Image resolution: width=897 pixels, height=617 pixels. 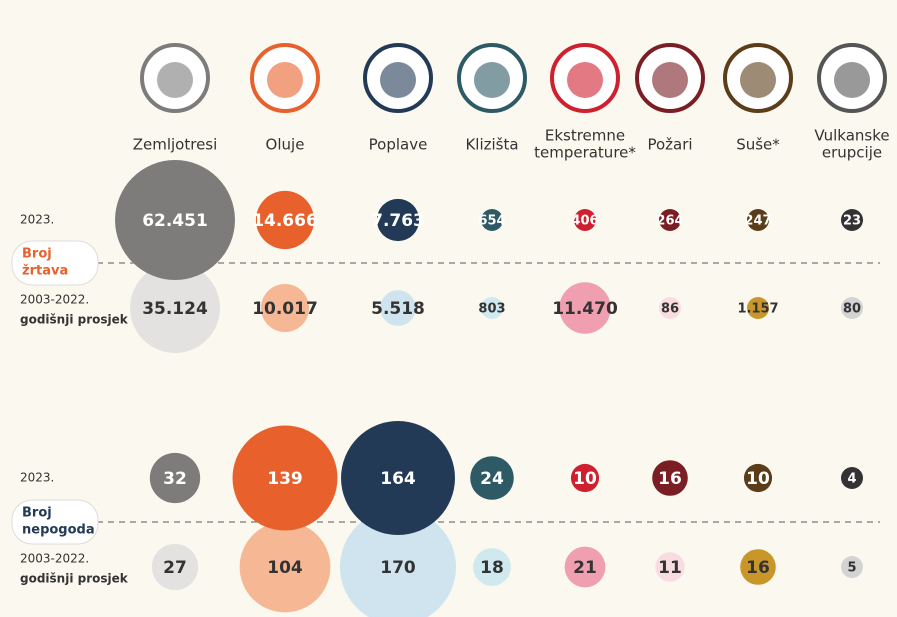 I want to click on value-label: 86, so click(x=670, y=309).